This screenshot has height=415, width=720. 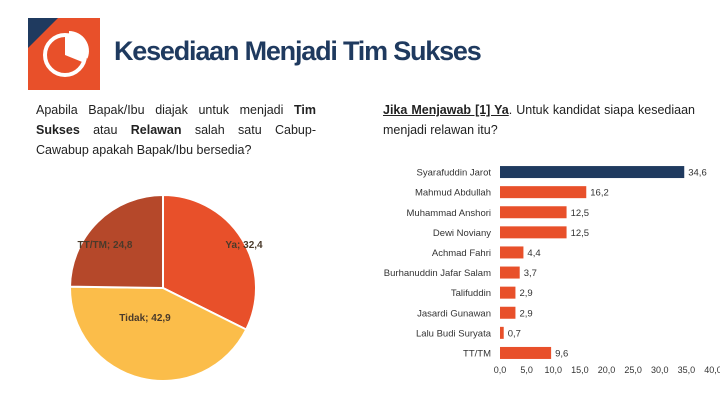 What do you see at coordinates (633, 370) in the screenshot?
I see `x-tick-label: 25,0` at bounding box center [633, 370].